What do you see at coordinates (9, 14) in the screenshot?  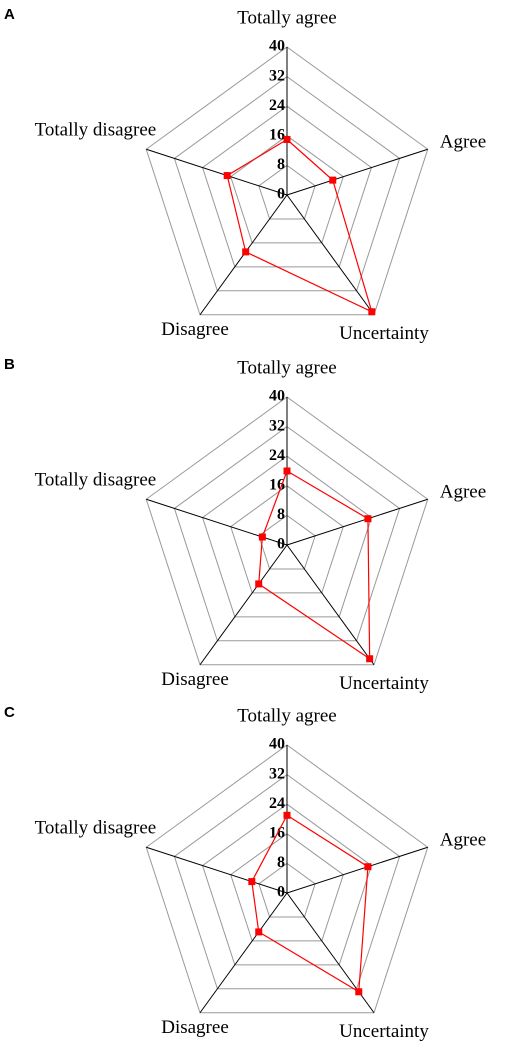 I see `panel-label: A` at bounding box center [9, 14].